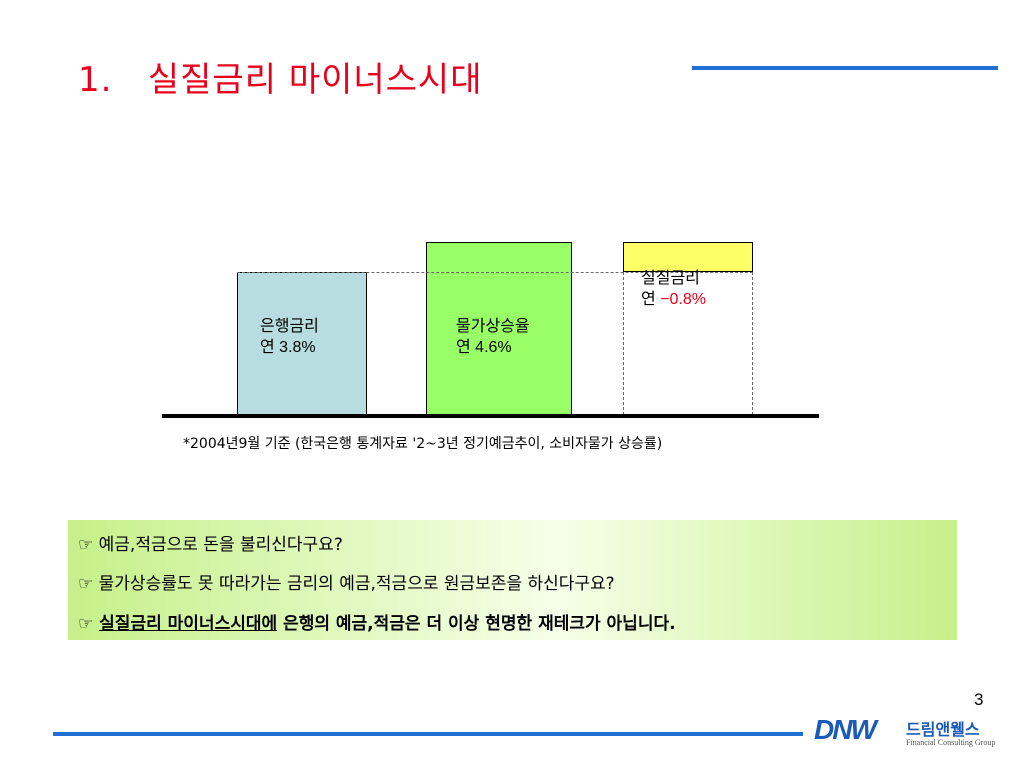 This screenshot has height=768, width=1024. Describe the element at coordinates (673, 289) in the screenshot. I see `data-label-real-rate: 실질금리 연 −0.8%` at that location.